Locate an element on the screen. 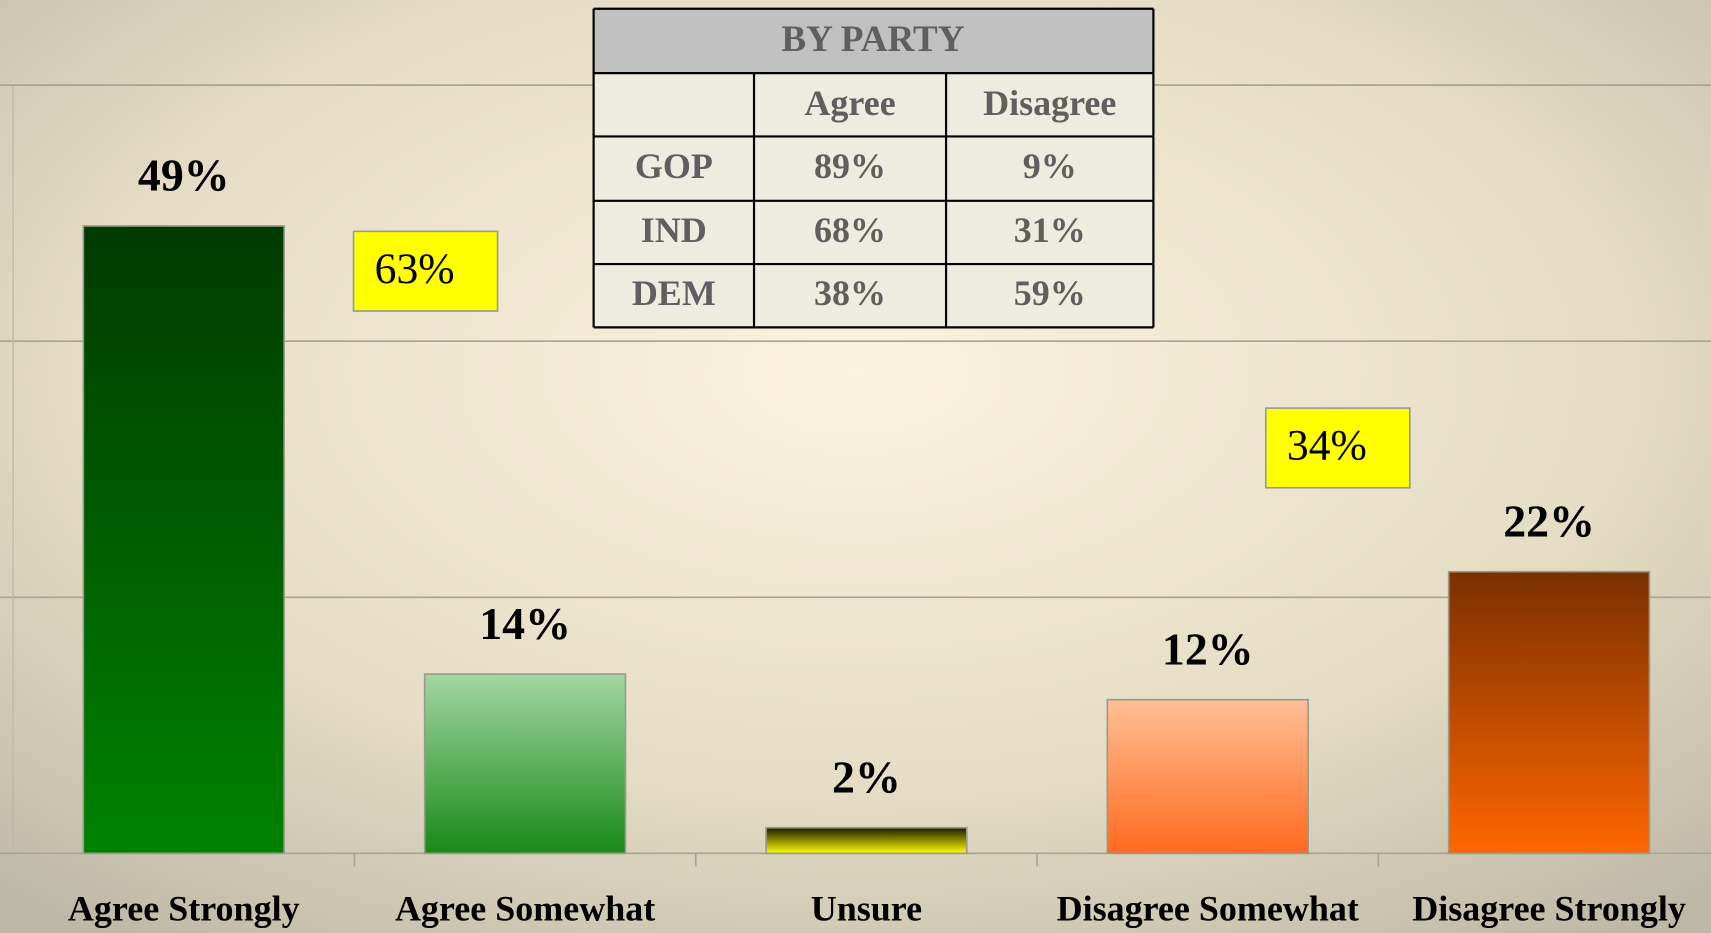  x-tick-label: Unsure is located at coordinates (866, 909).